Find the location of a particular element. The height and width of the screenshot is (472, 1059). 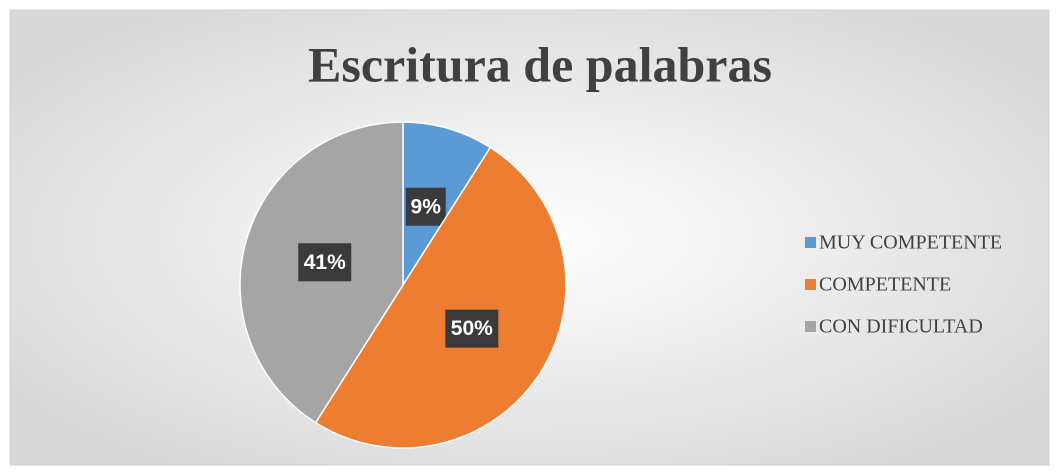

legend-label: MUY COMPETENTE is located at coordinates (910, 243).